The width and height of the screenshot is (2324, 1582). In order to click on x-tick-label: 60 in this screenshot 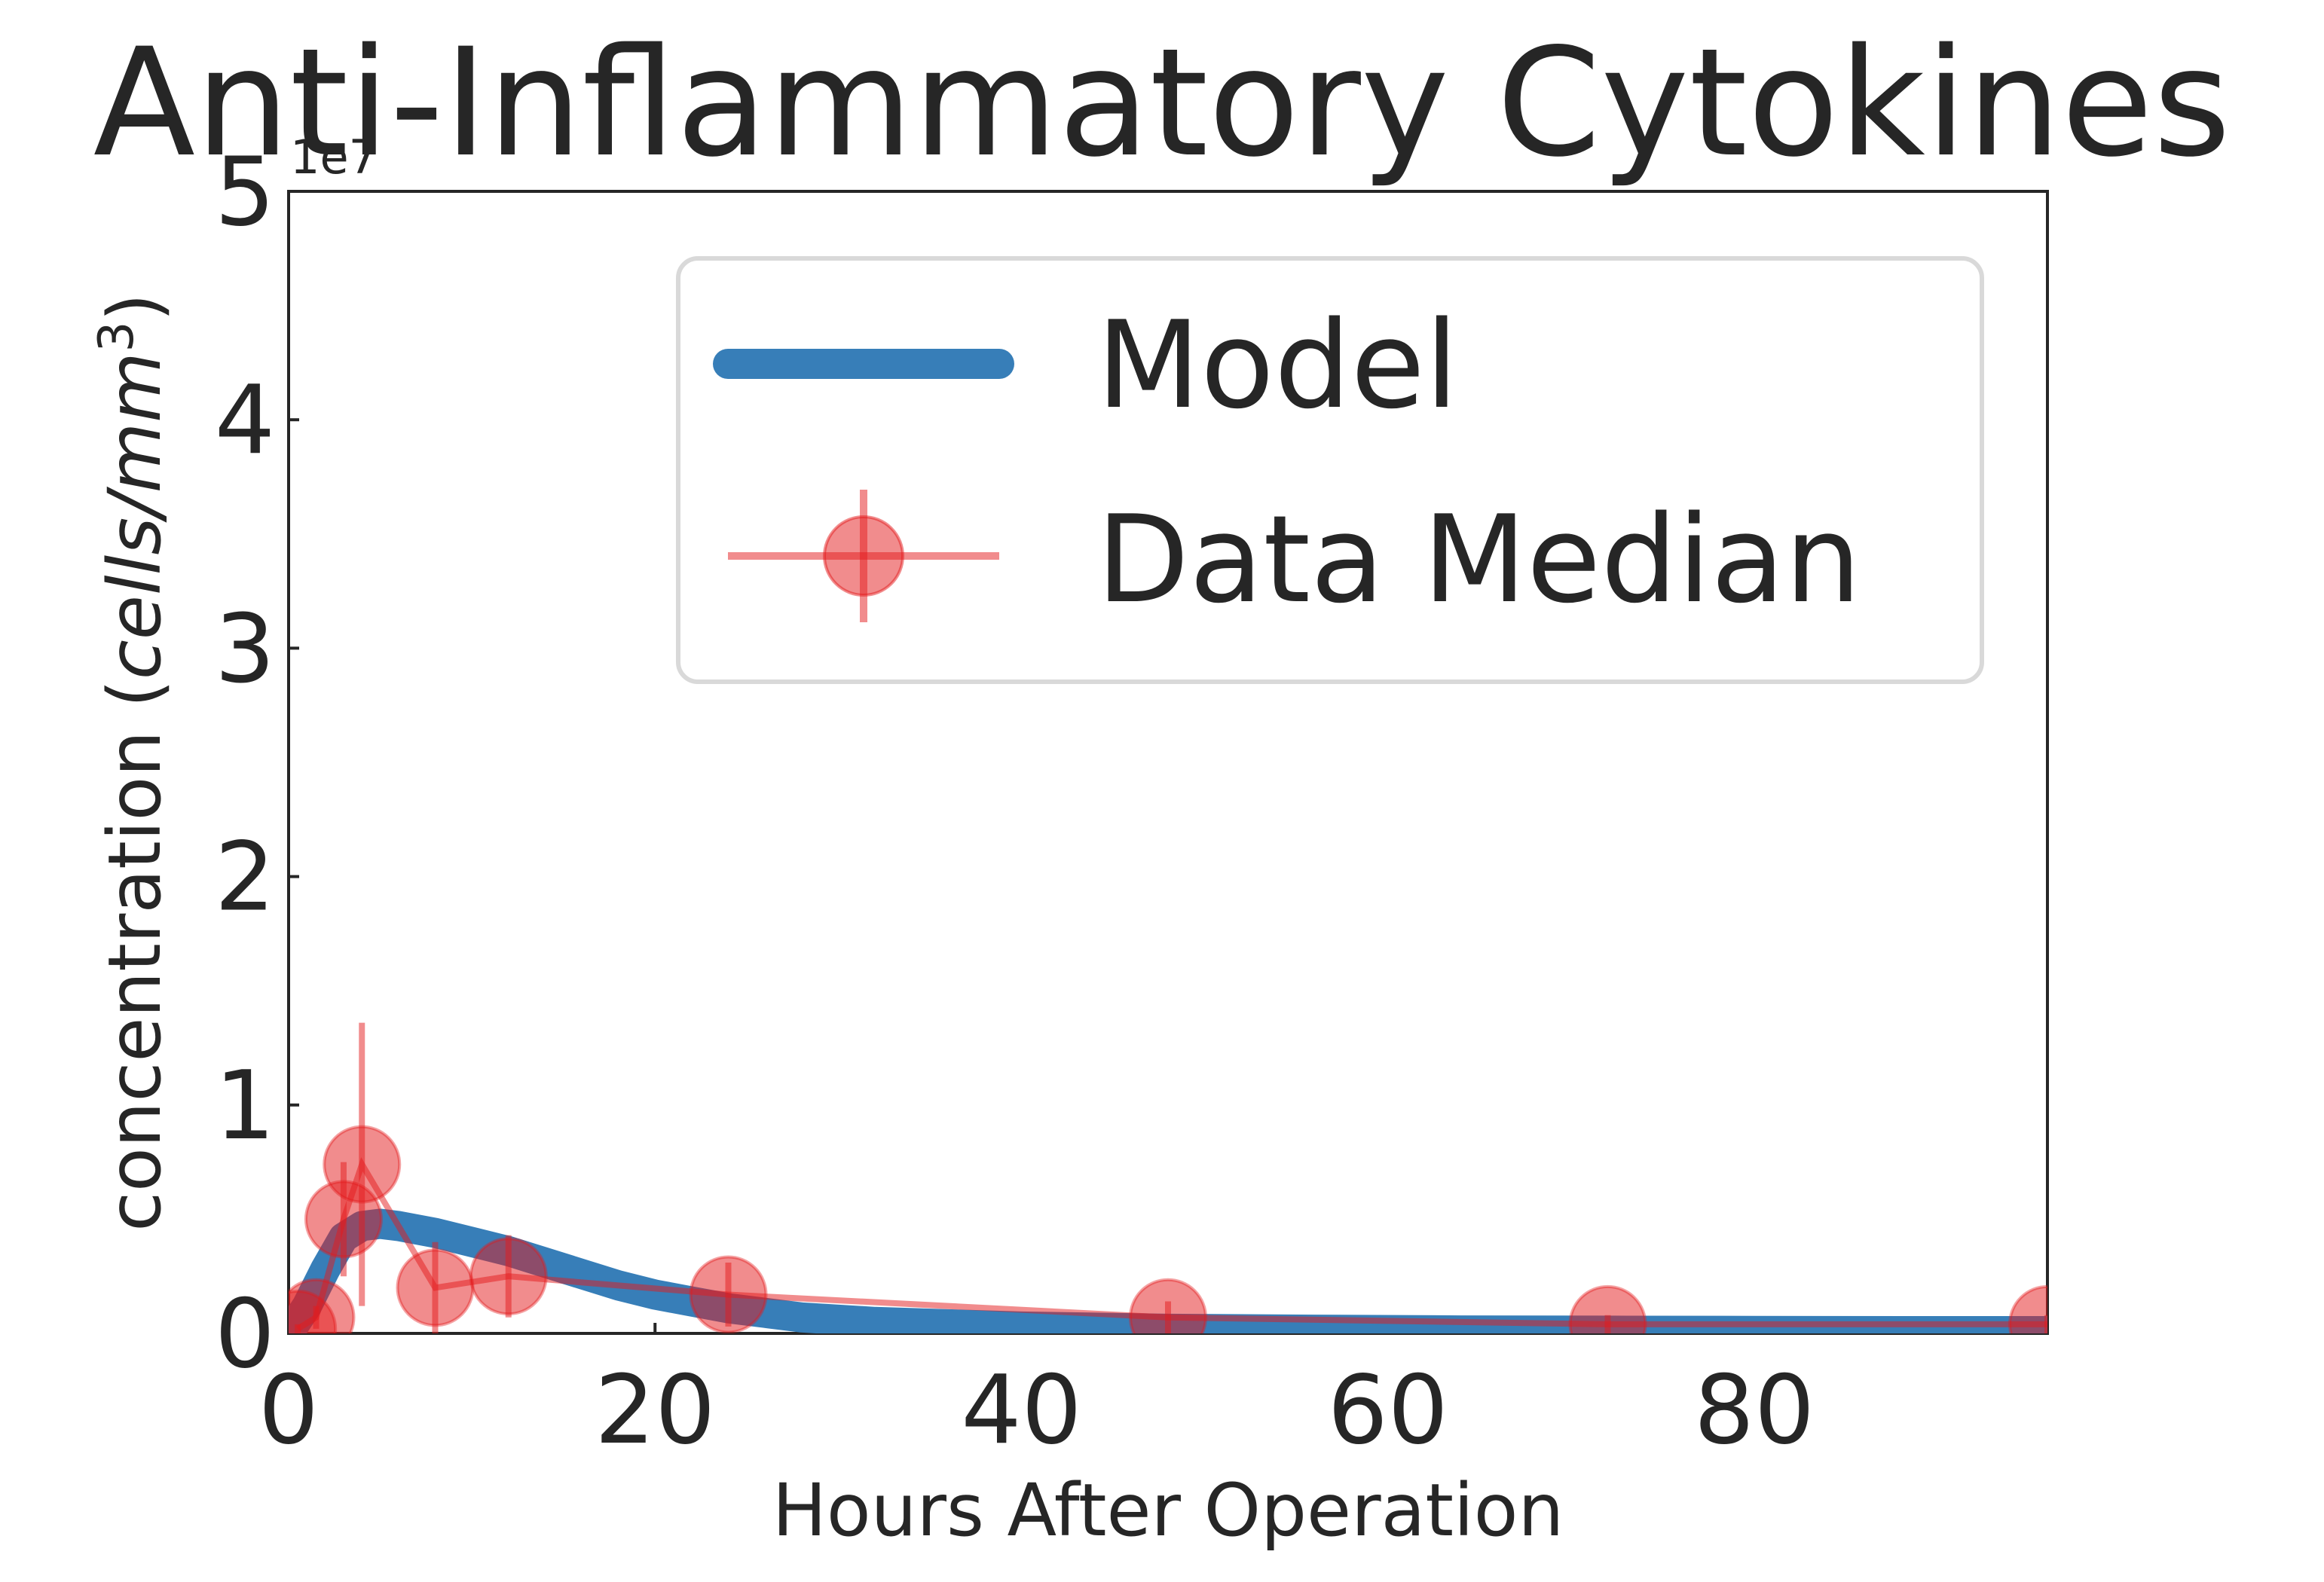, I will do `click(1388, 1409)`.